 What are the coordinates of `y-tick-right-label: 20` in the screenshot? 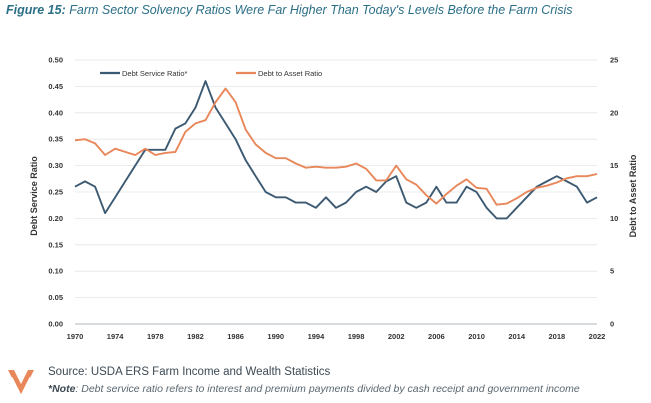 It's located at (614, 112).